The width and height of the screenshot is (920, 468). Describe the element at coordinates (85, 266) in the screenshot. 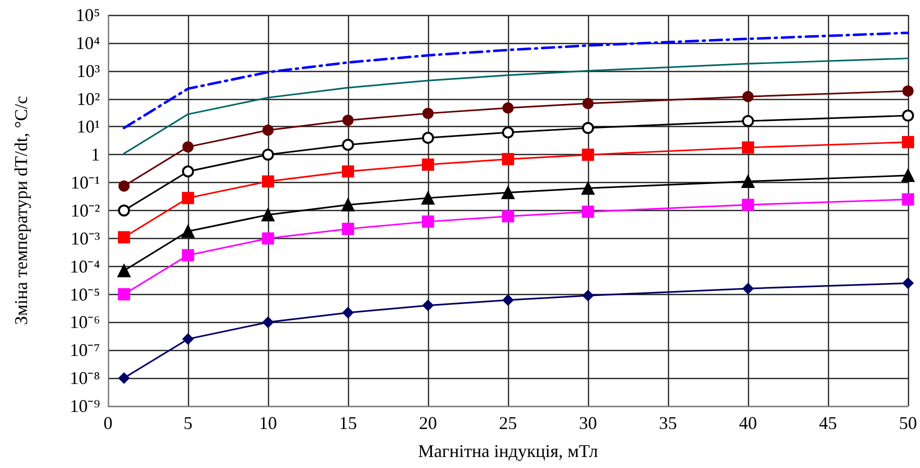

I see `y-tick-label: 10⁻⁴` at that location.